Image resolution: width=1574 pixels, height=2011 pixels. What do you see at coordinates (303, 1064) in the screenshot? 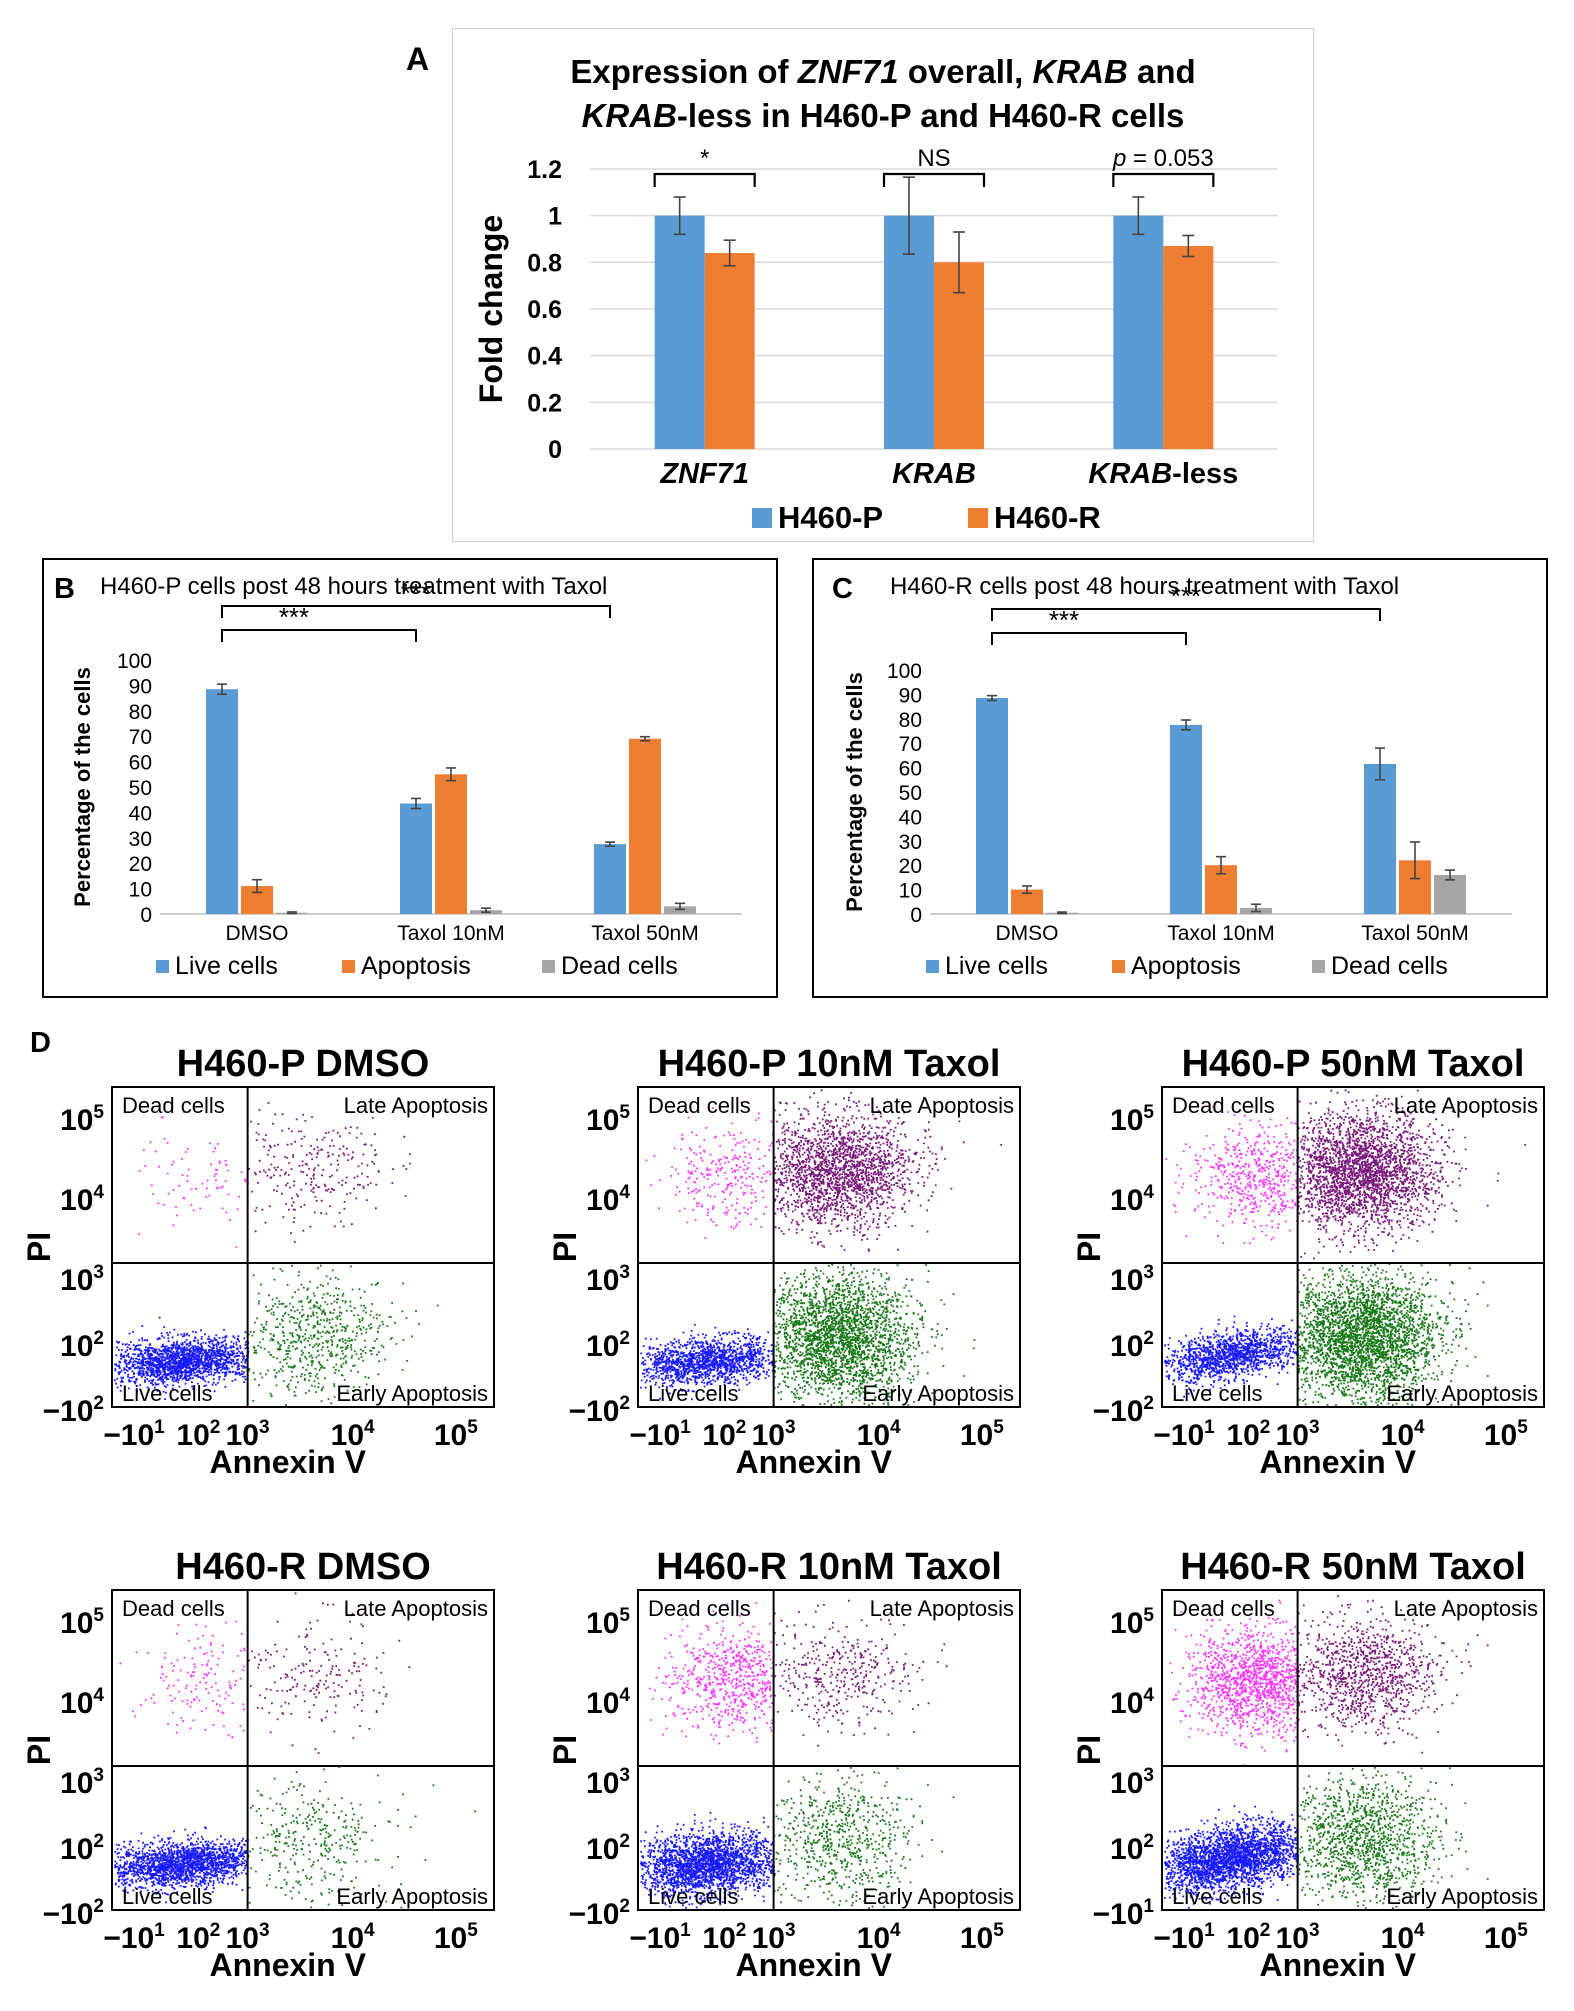
I see `flow-plot-title: H460-P DMSO` at bounding box center [303, 1064].